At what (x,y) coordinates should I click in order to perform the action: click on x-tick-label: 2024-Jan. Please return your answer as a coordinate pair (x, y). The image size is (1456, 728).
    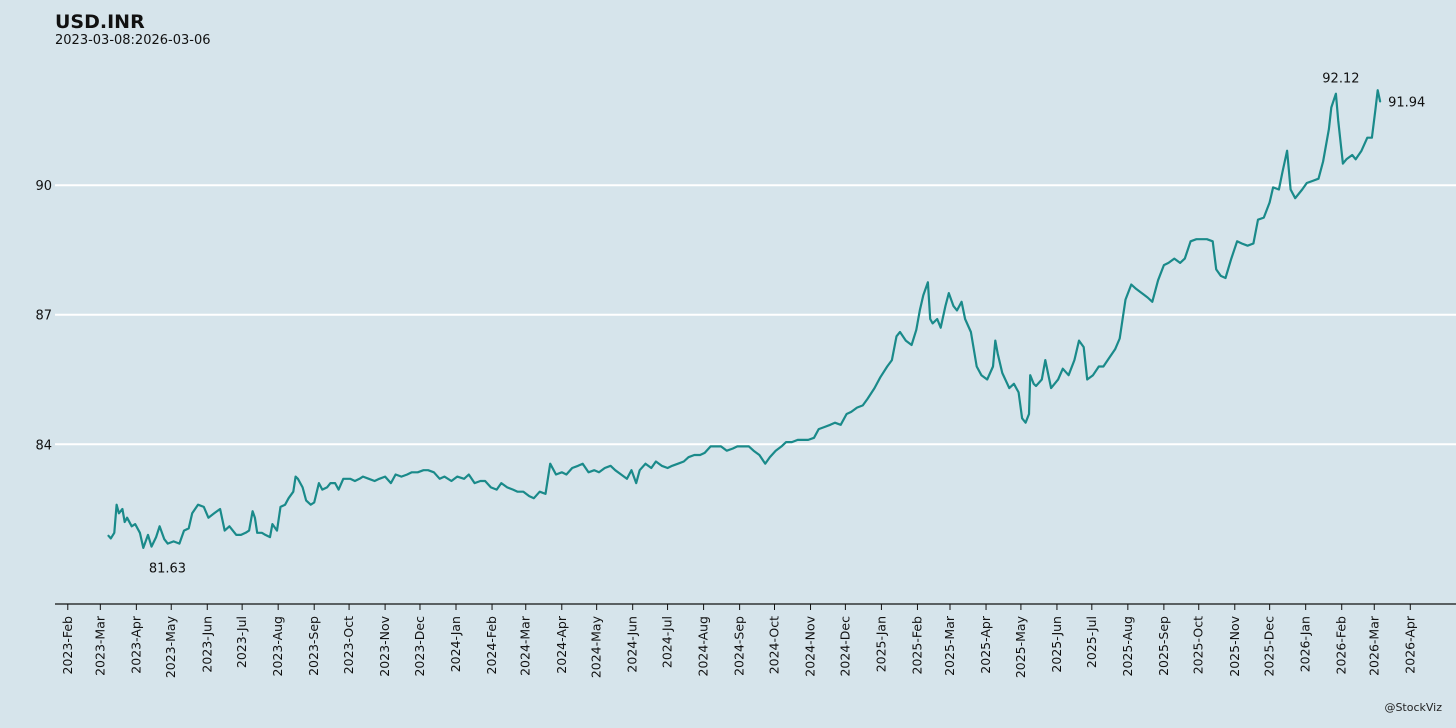
    Looking at the image, I should click on (455, 644).